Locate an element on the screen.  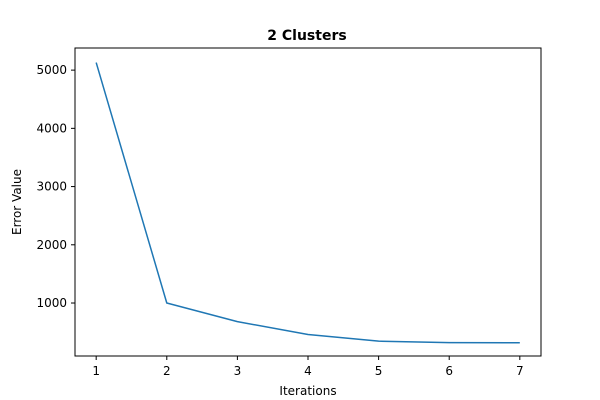
x-axis-label: Iterations is located at coordinates (307, 391).